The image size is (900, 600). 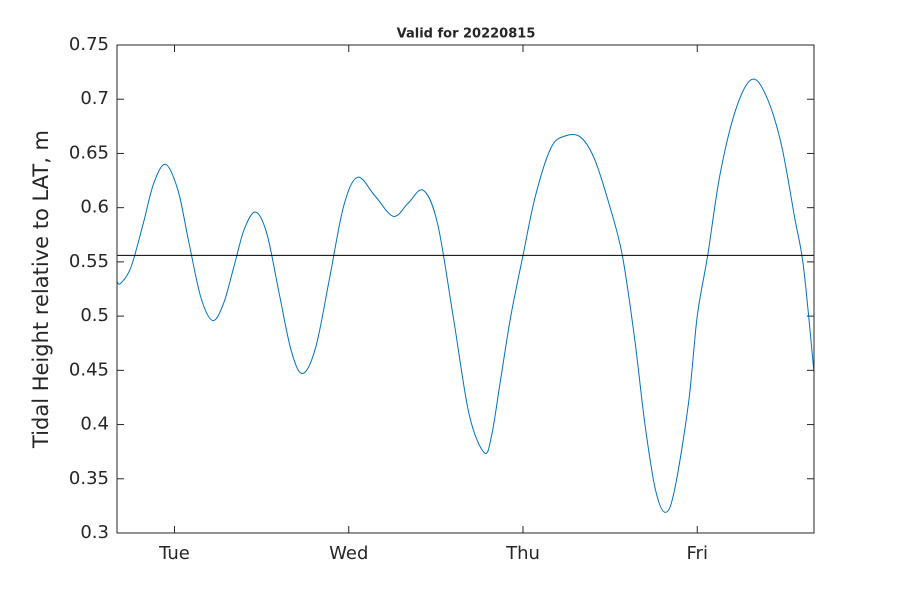 I want to click on x-tick-label: Wed, so click(x=348, y=553).